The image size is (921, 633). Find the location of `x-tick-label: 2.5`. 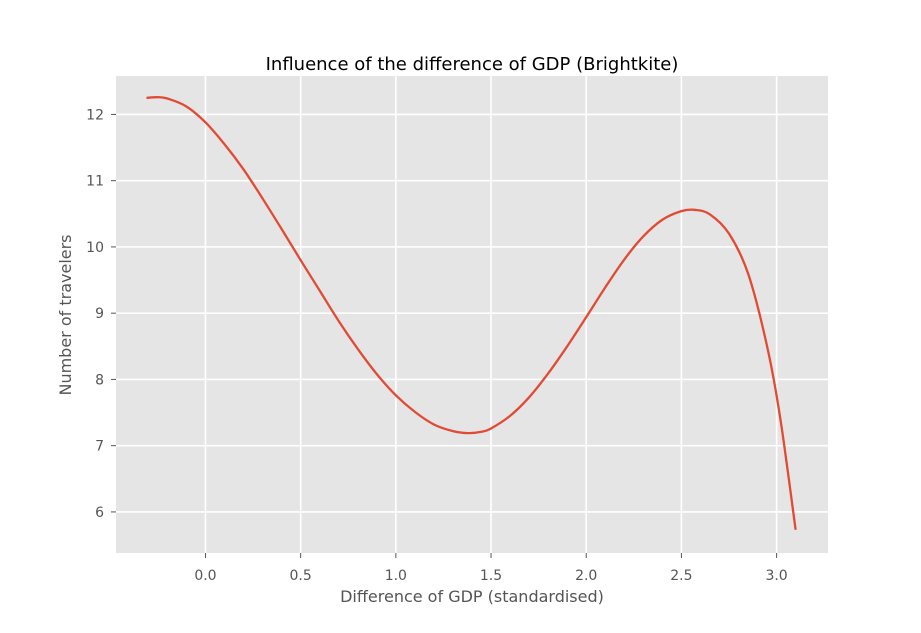

x-tick-label: 2.5 is located at coordinates (681, 576).